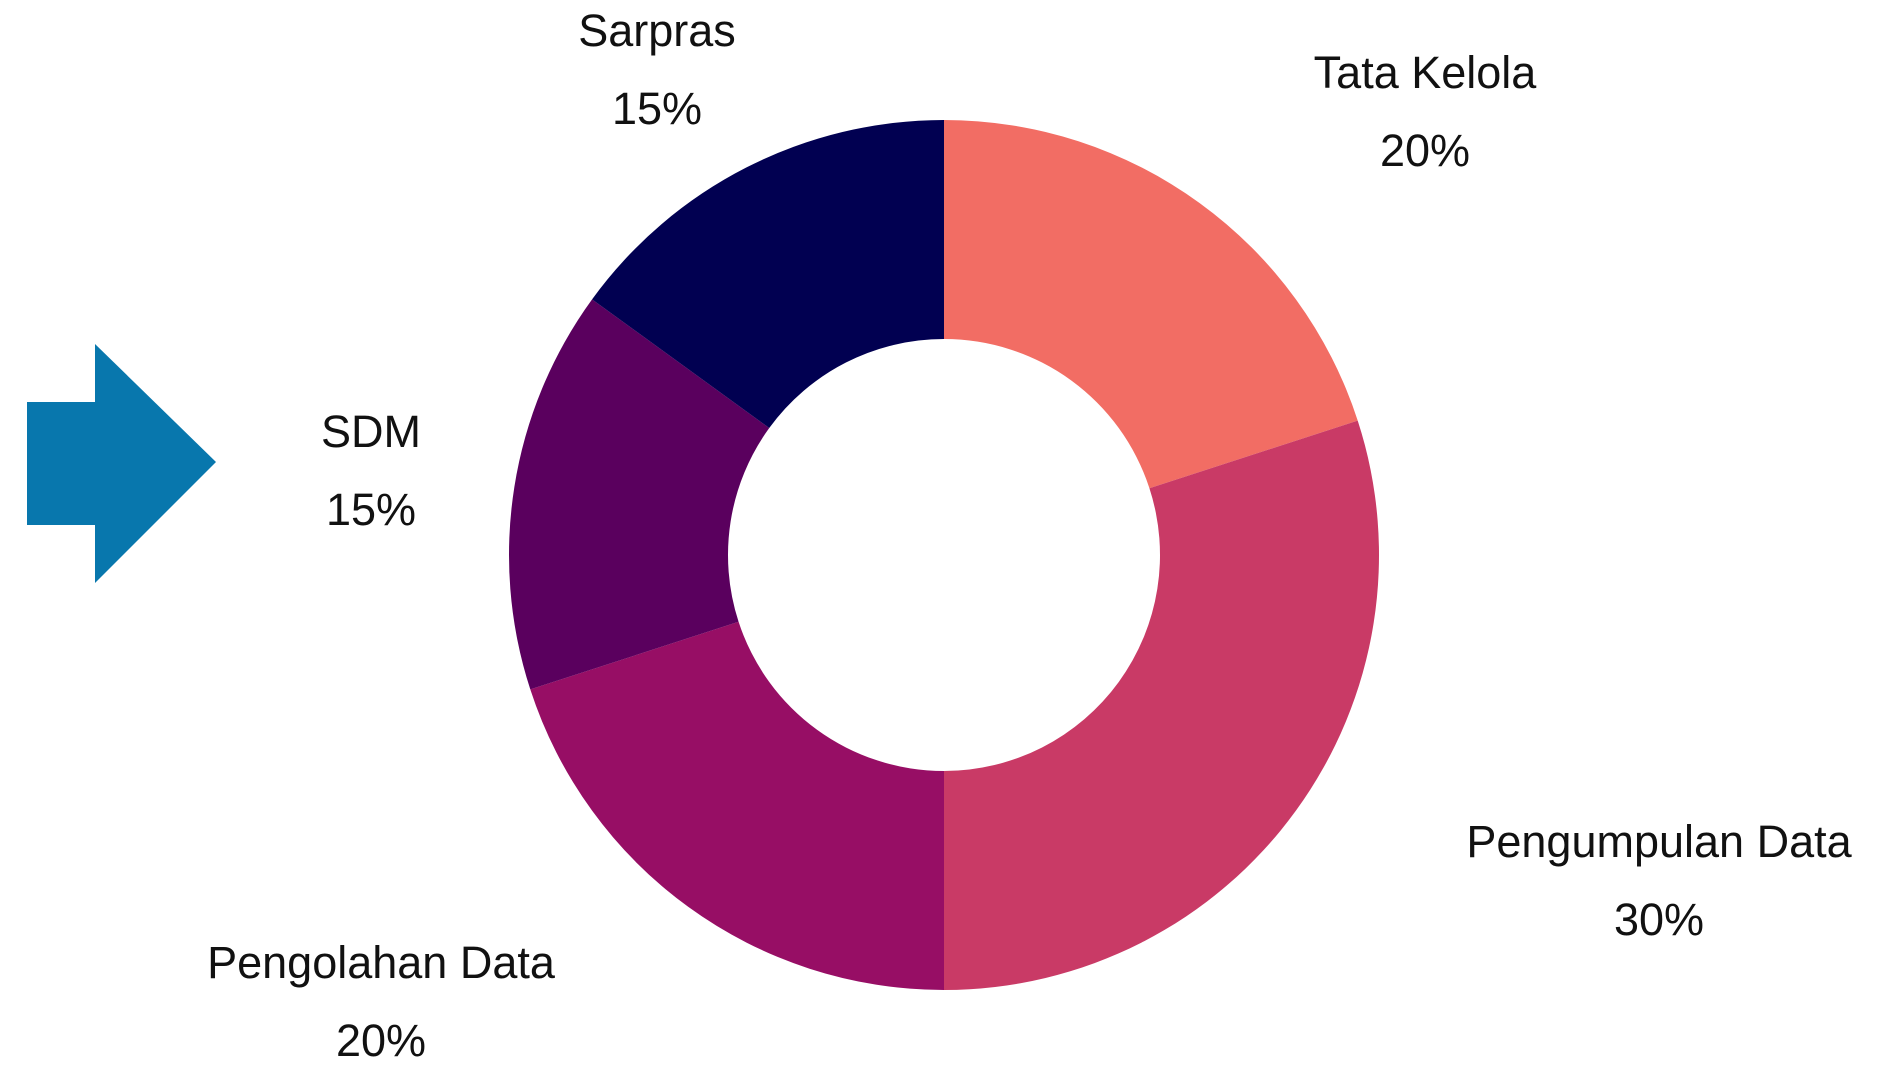 Image resolution: width=1901 pixels, height=1072 pixels. I want to click on category-label: Pengolahan Data, so click(381, 962).